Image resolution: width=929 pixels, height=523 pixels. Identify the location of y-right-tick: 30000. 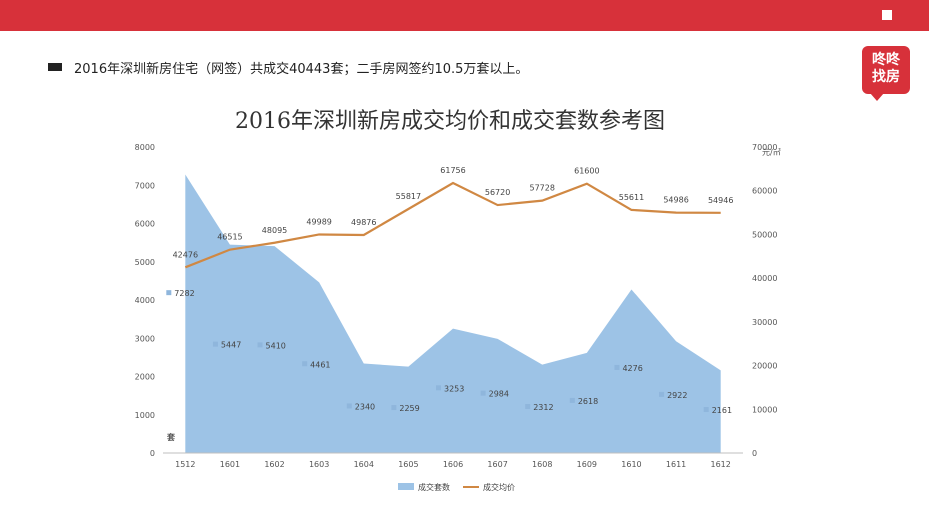
(764, 322).